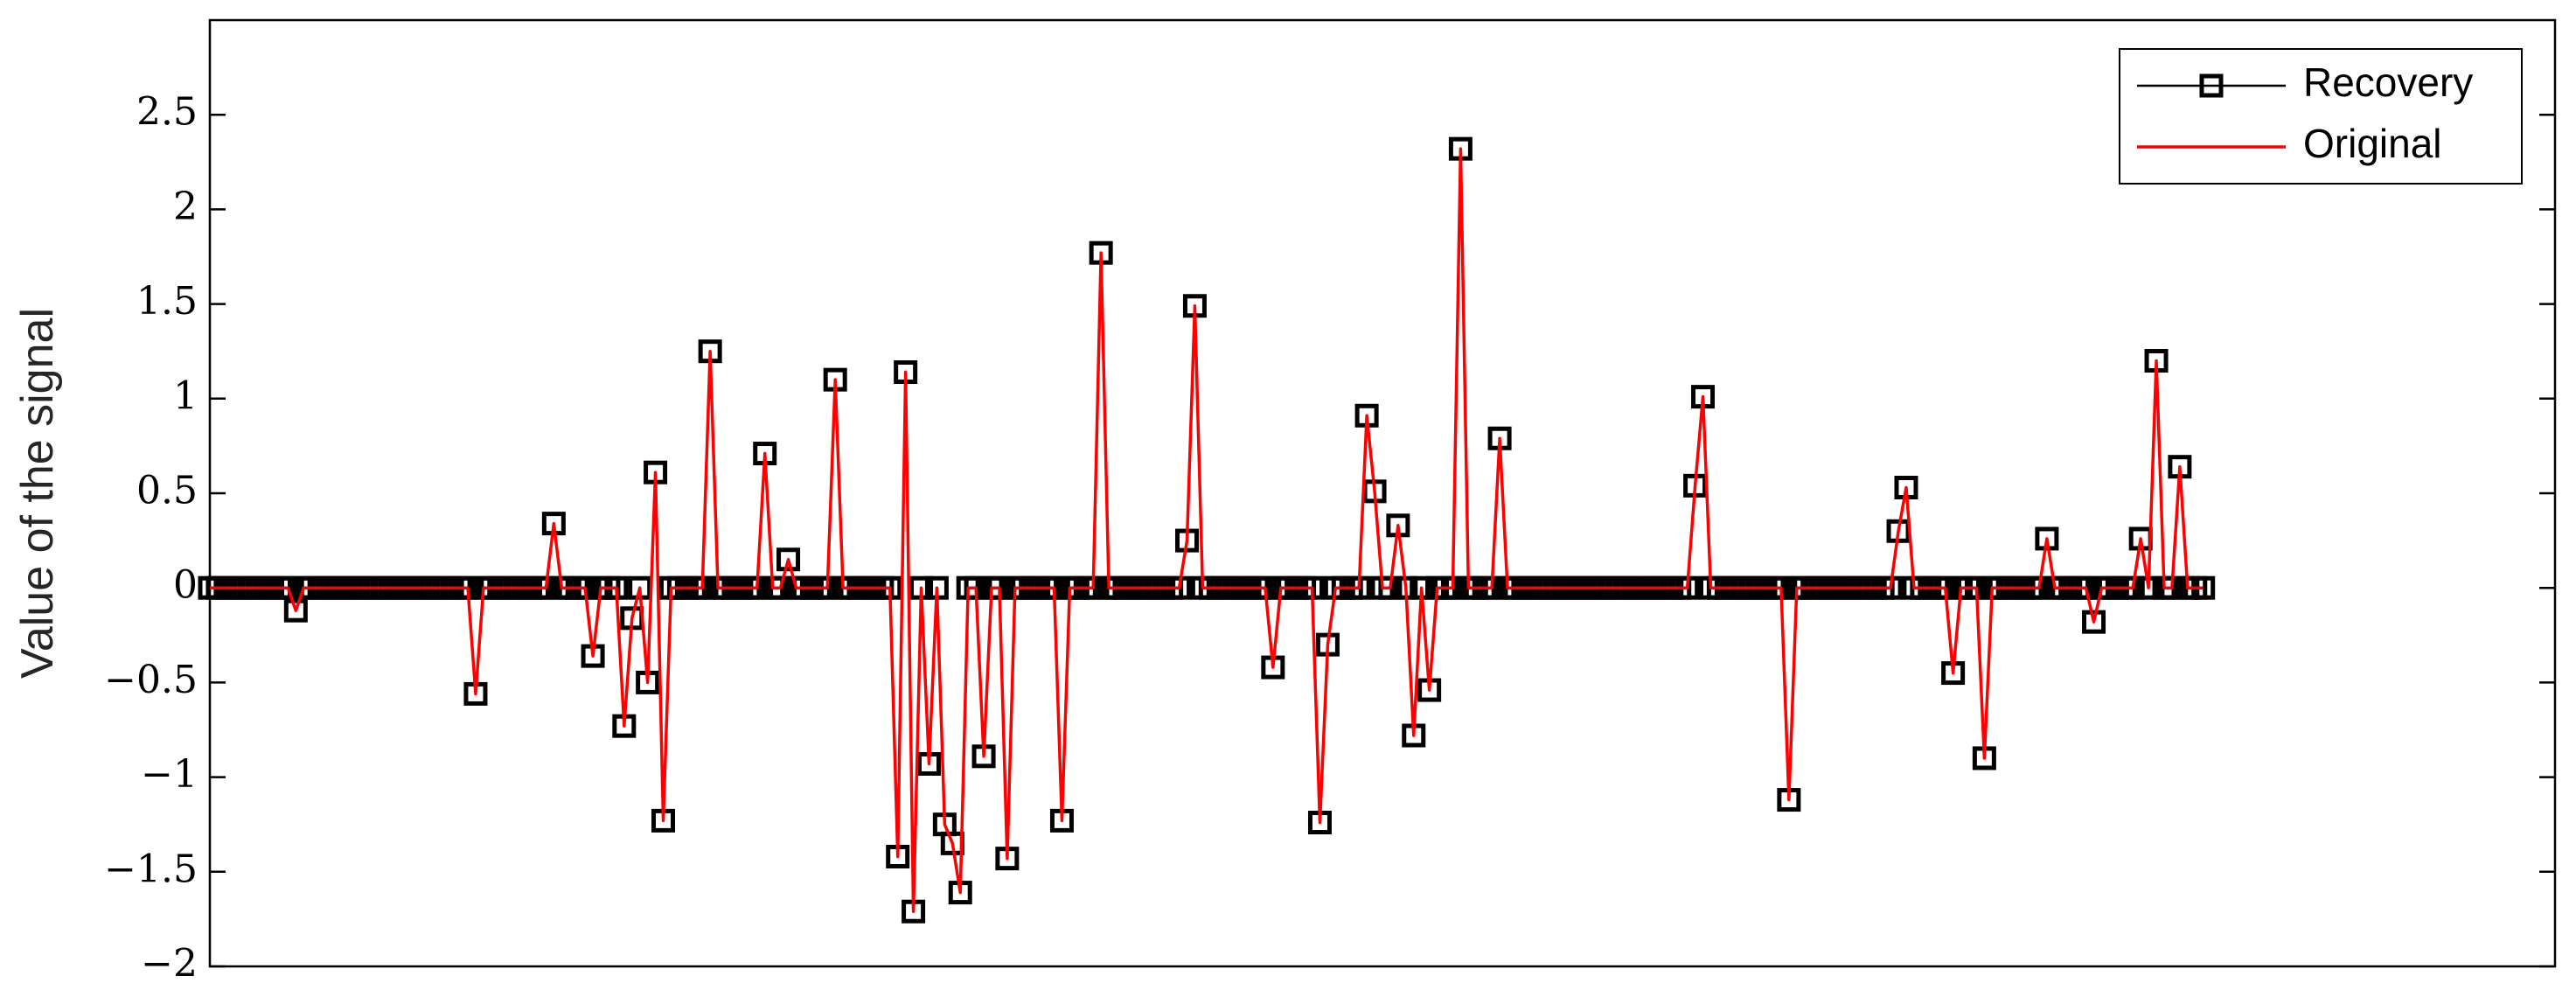  Describe the element at coordinates (167, 113) in the screenshot. I see `y-tick-label: 2.5` at that location.